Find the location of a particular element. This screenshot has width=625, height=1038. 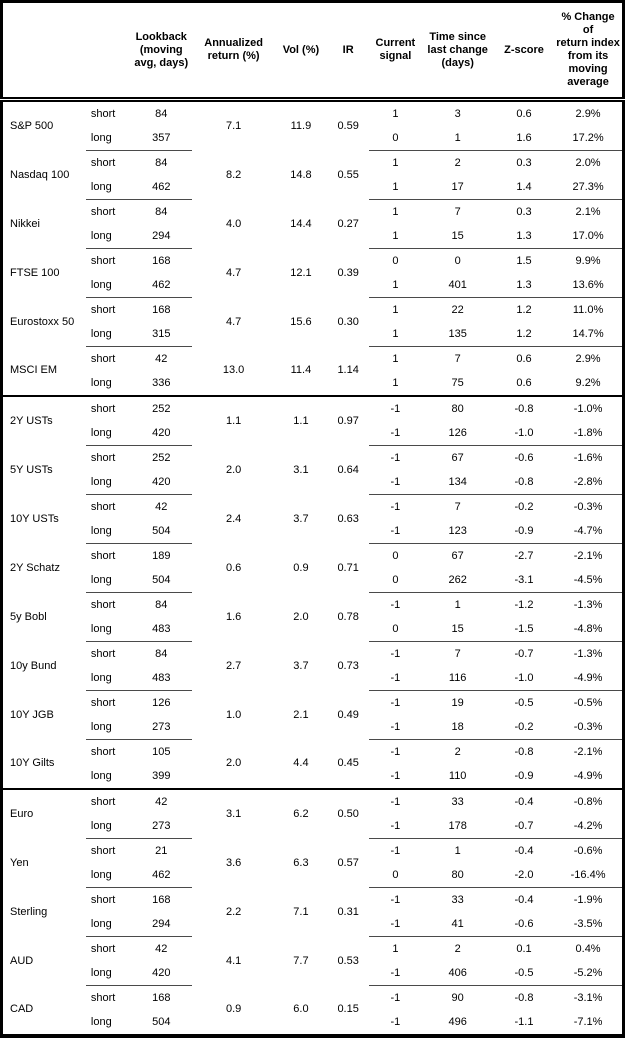

pct-change-long: 9.2% is located at coordinates (589, 384).